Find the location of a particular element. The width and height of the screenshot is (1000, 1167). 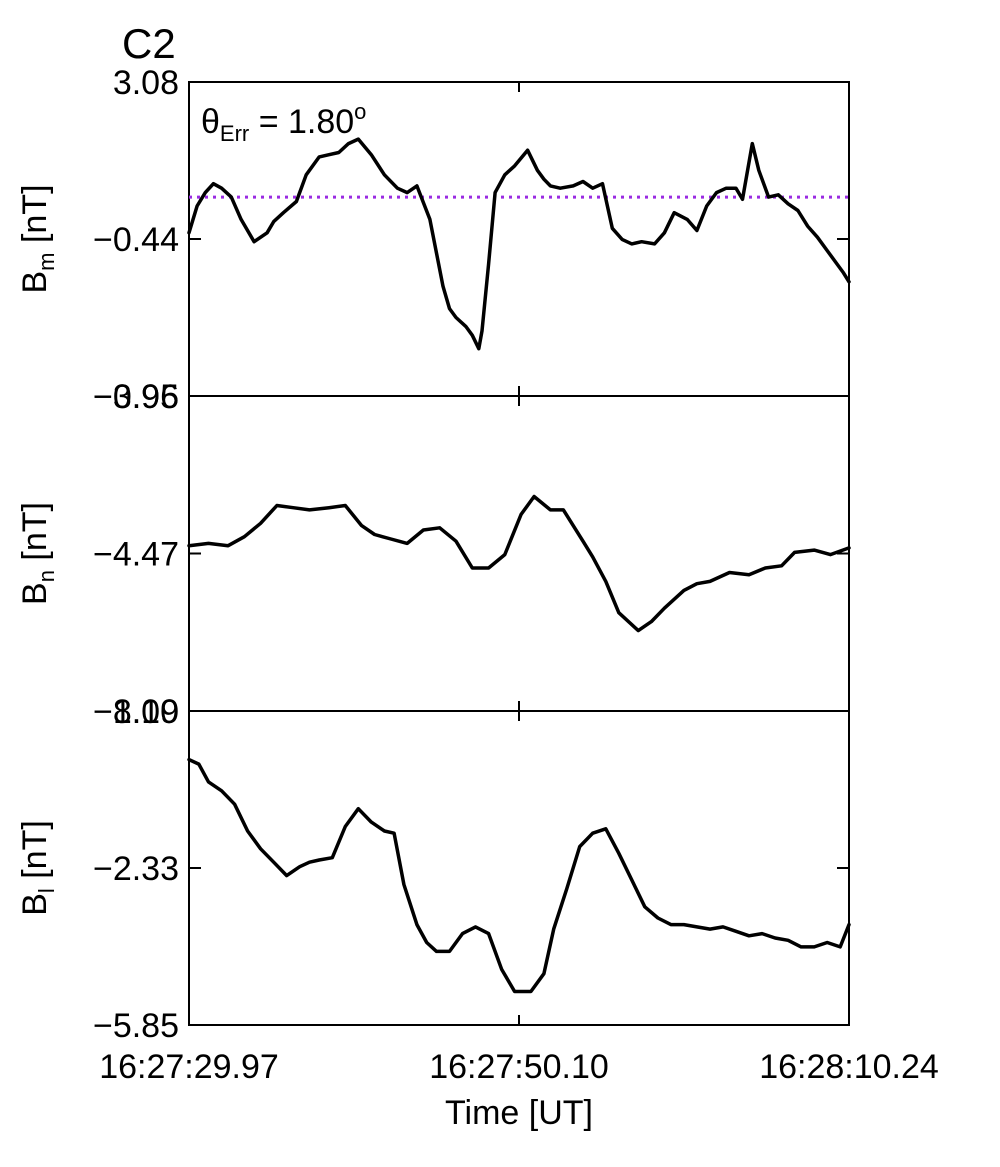

bm-y-axis-label-part: m is located at coordinates (46, 262).